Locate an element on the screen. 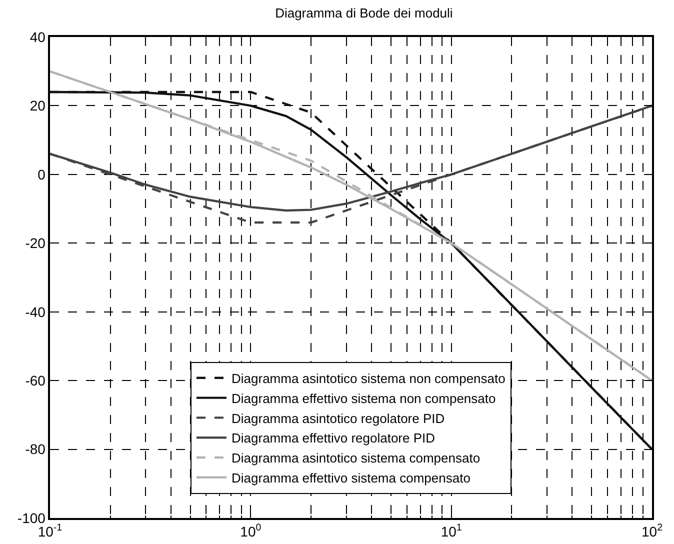 This screenshot has width=674, height=544. x-tick-label: 10$^{2}$ is located at coordinates (652, 531).